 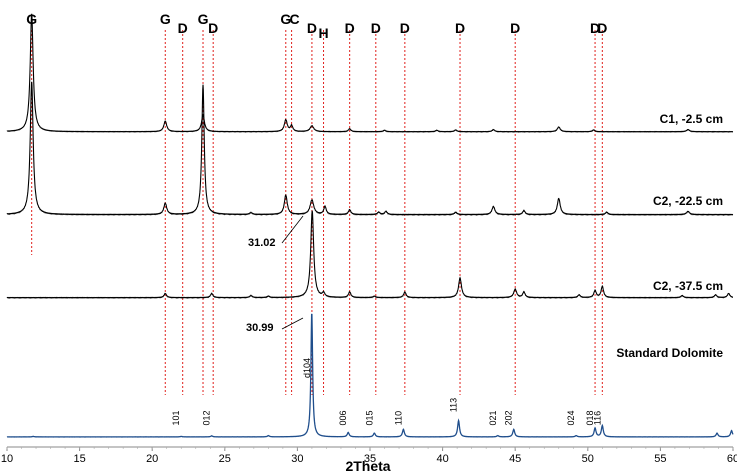 I want to click on miller-index: 110, so click(x=398, y=418).